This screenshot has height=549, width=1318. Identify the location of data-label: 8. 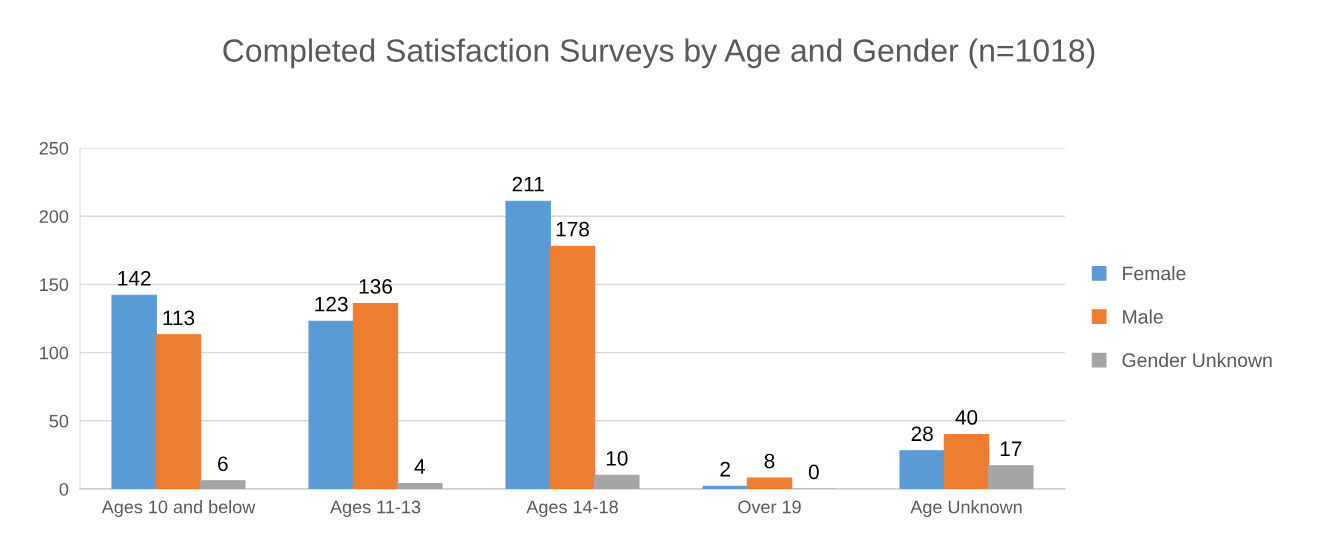
(769, 461).